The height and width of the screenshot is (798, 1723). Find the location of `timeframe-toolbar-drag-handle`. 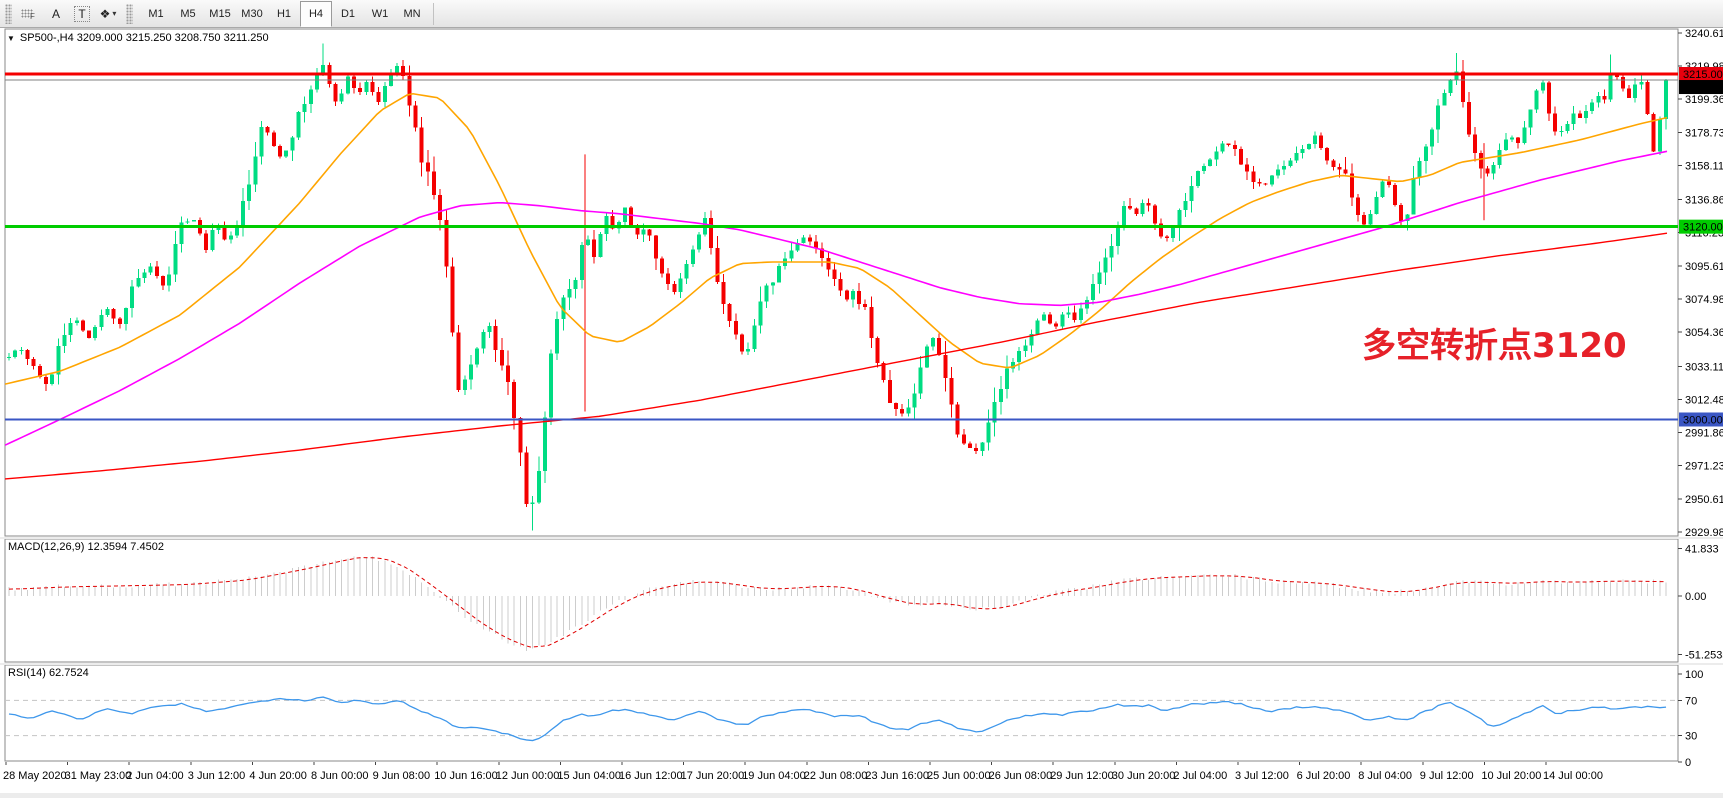

timeframe-toolbar-drag-handle is located at coordinates (129, 13).